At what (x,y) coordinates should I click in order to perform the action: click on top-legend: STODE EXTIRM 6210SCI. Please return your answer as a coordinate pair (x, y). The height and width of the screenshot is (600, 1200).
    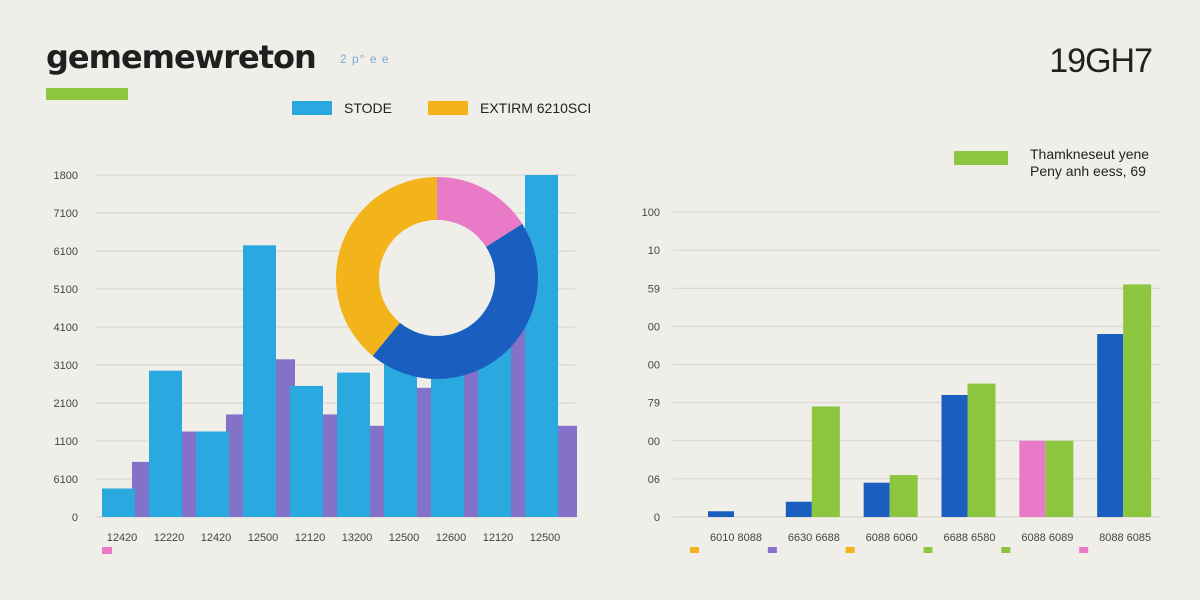
    Looking at the image, I should click on (453, 108).